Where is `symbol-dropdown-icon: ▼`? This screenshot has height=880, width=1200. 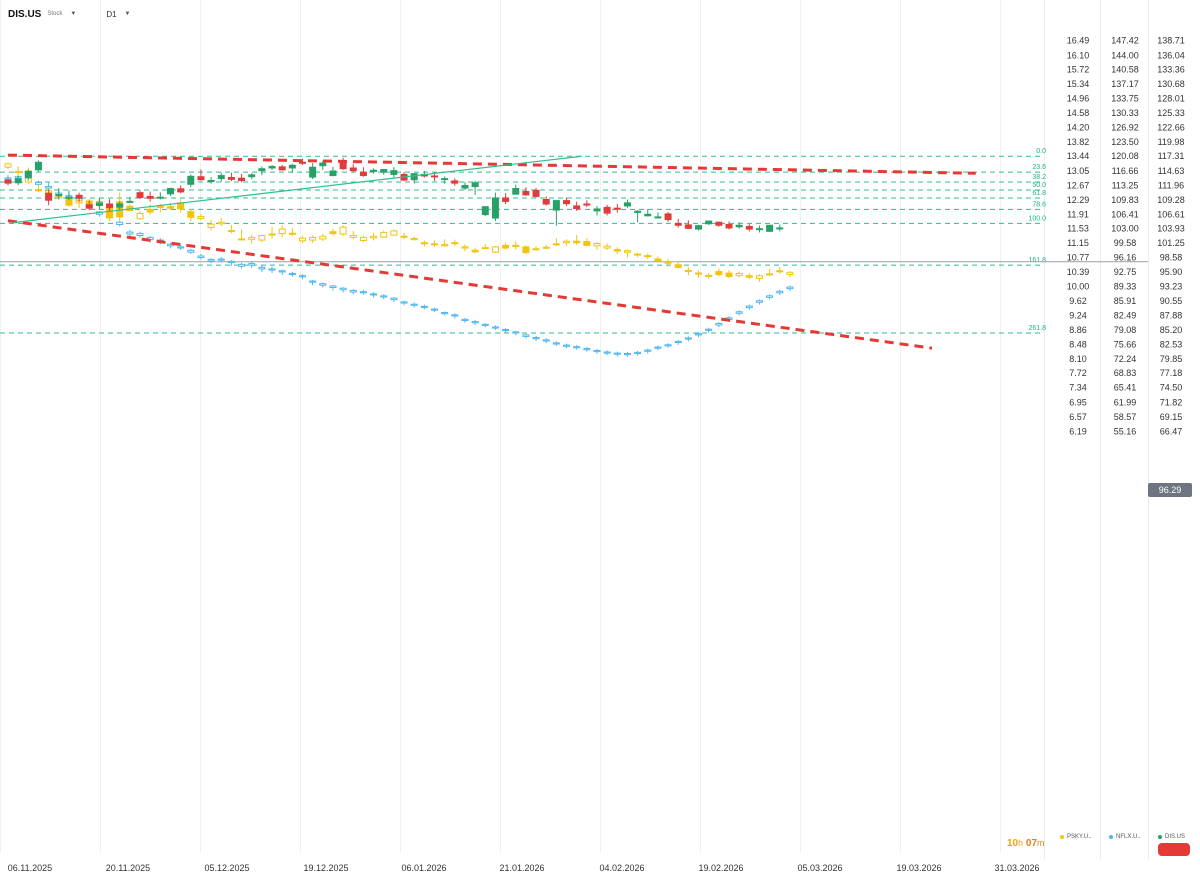
symbol-dropdown-icon: ▼ is located at coordinates (73, 14).